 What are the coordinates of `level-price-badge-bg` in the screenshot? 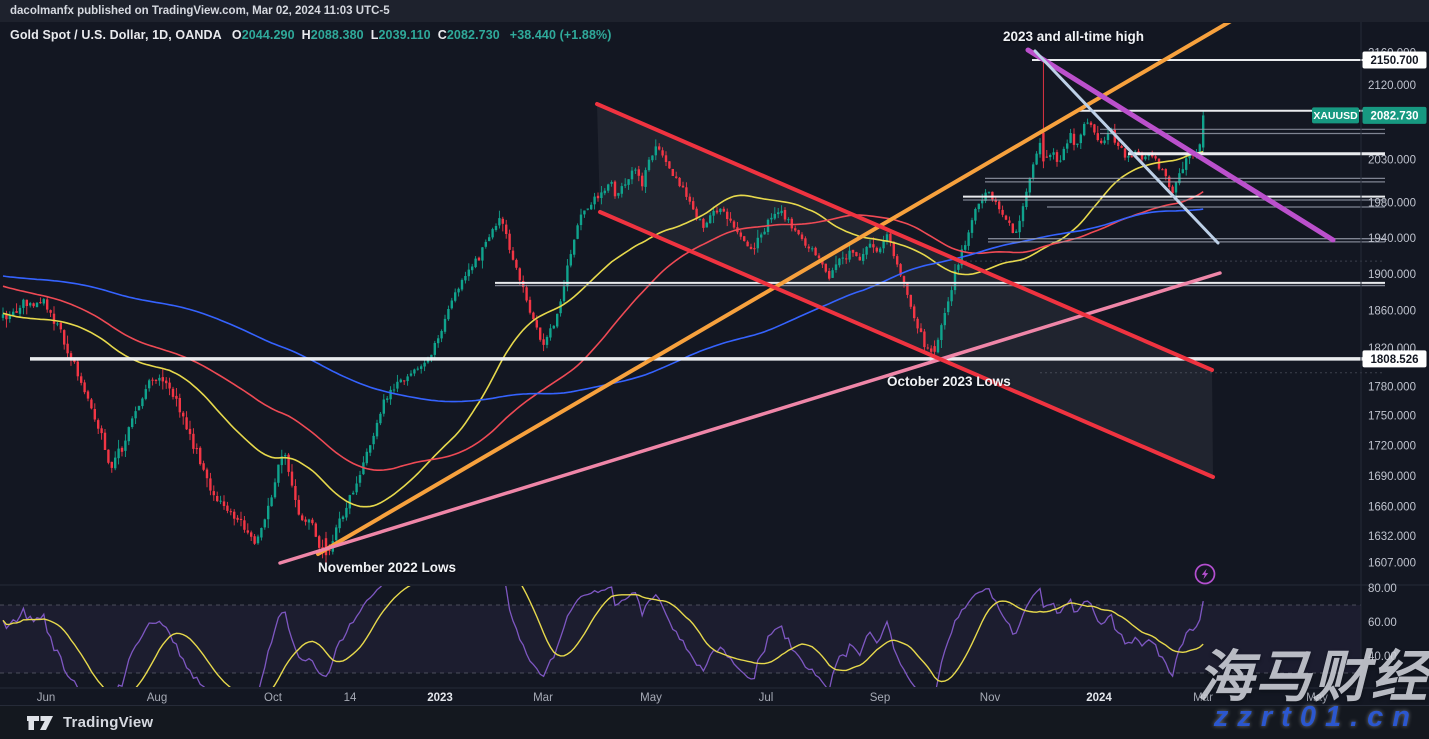 It's located at (1394, 359).